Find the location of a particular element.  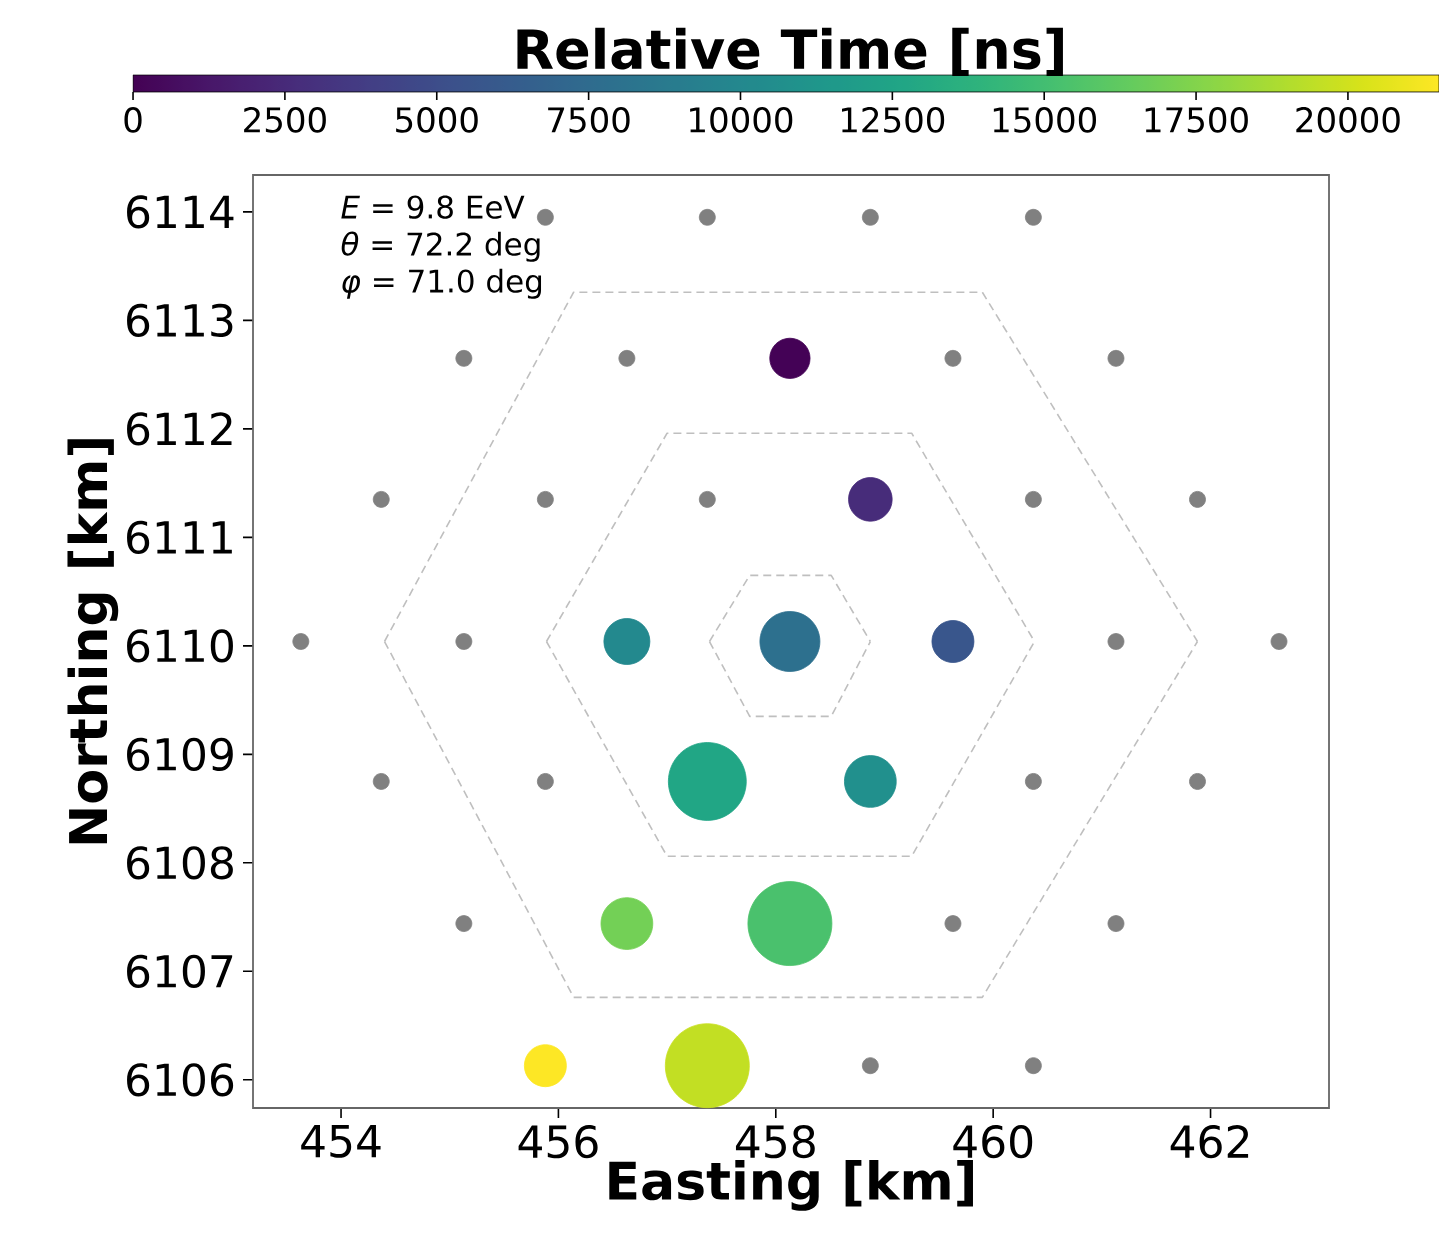

x-tick-label: 458 is located at coordinates (775, 1142).